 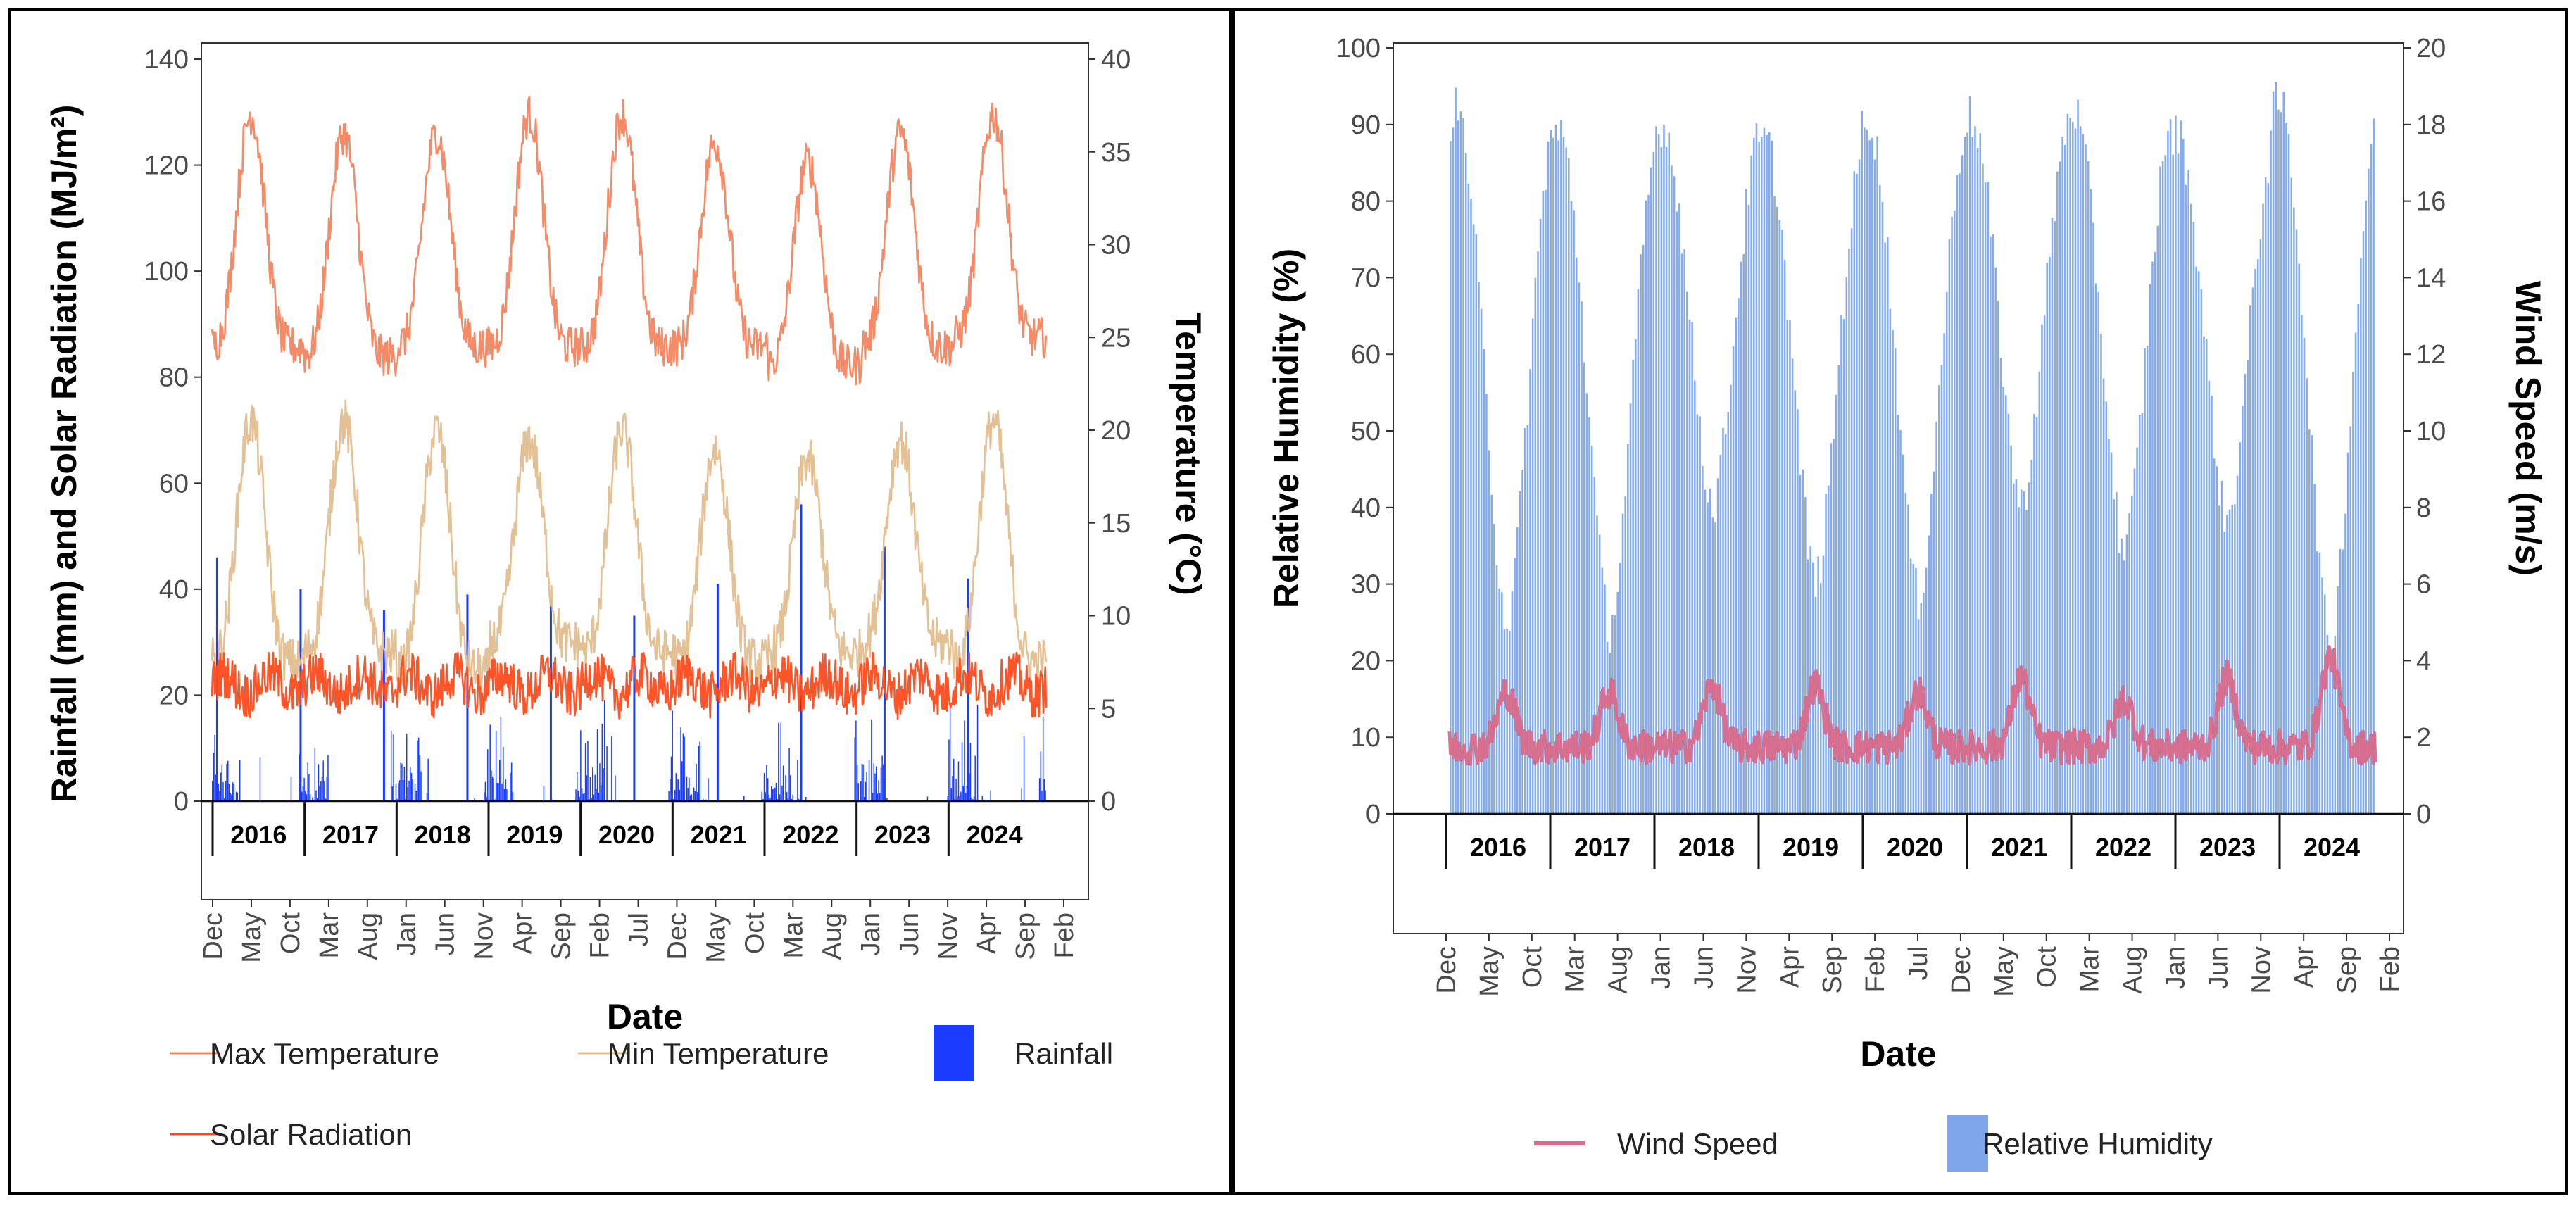 I want to click on y-left-tick-label: 10, so click(x=1366, y=738).